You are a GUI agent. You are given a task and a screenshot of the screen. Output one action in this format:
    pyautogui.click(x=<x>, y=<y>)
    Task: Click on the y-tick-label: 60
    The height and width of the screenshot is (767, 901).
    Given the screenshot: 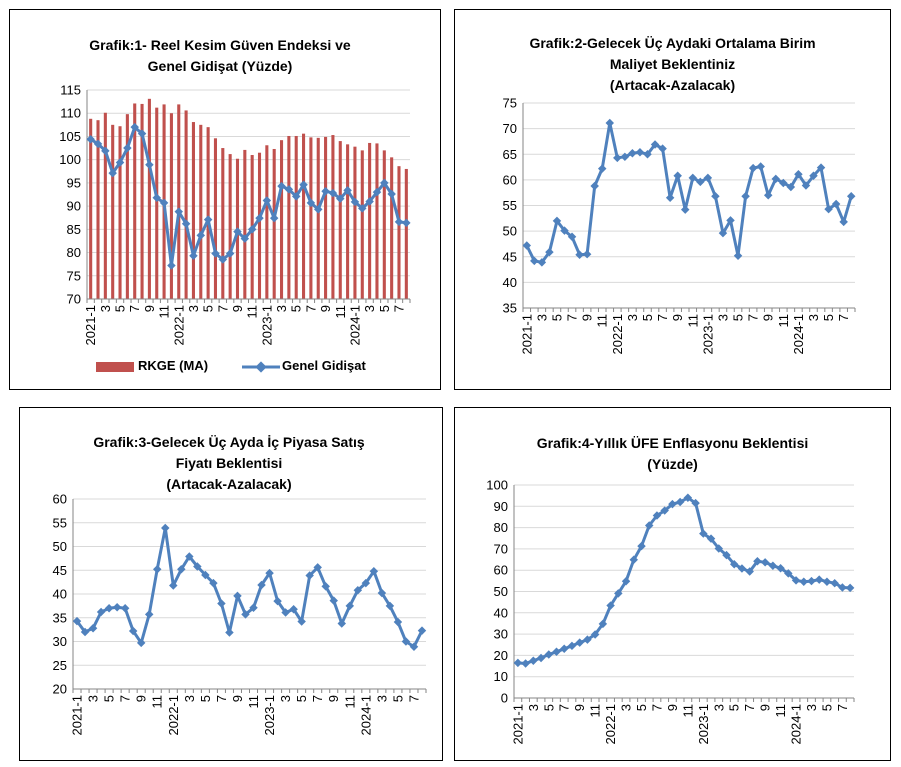 What is the action you would take?
    pyautogui.click(x=501, y=570)
    